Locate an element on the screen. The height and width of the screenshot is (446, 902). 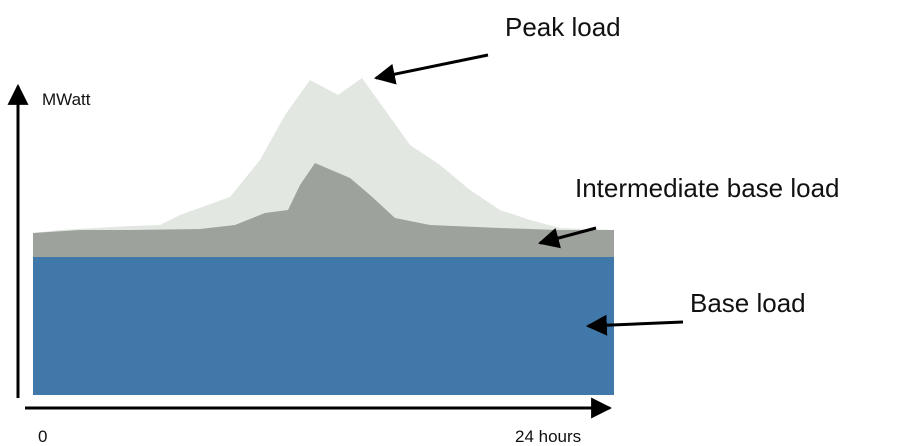
peak-label: Peak load is located at coordinates (563, 27).